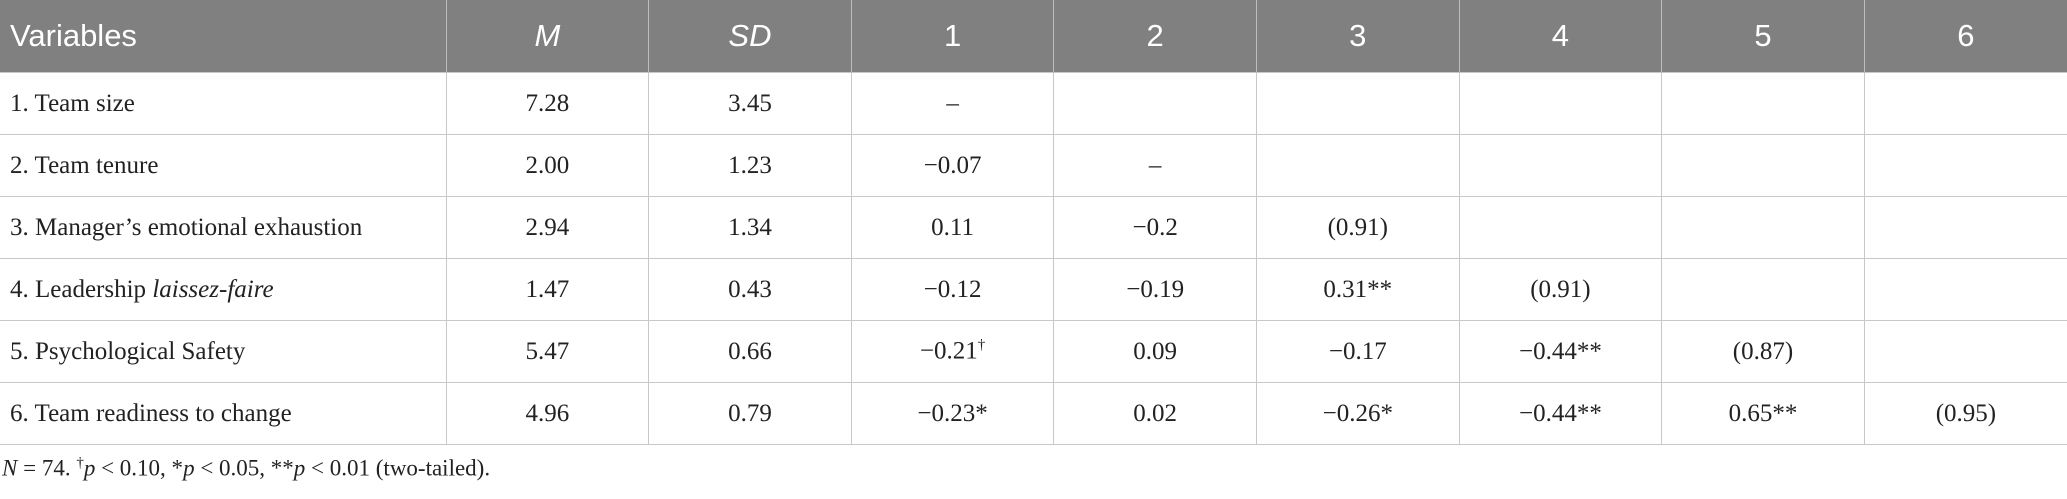 Image resolution: width=2067 pixels, height=499 pixels. I want to click on variable-label: 1. Team size, so click(223, 103).